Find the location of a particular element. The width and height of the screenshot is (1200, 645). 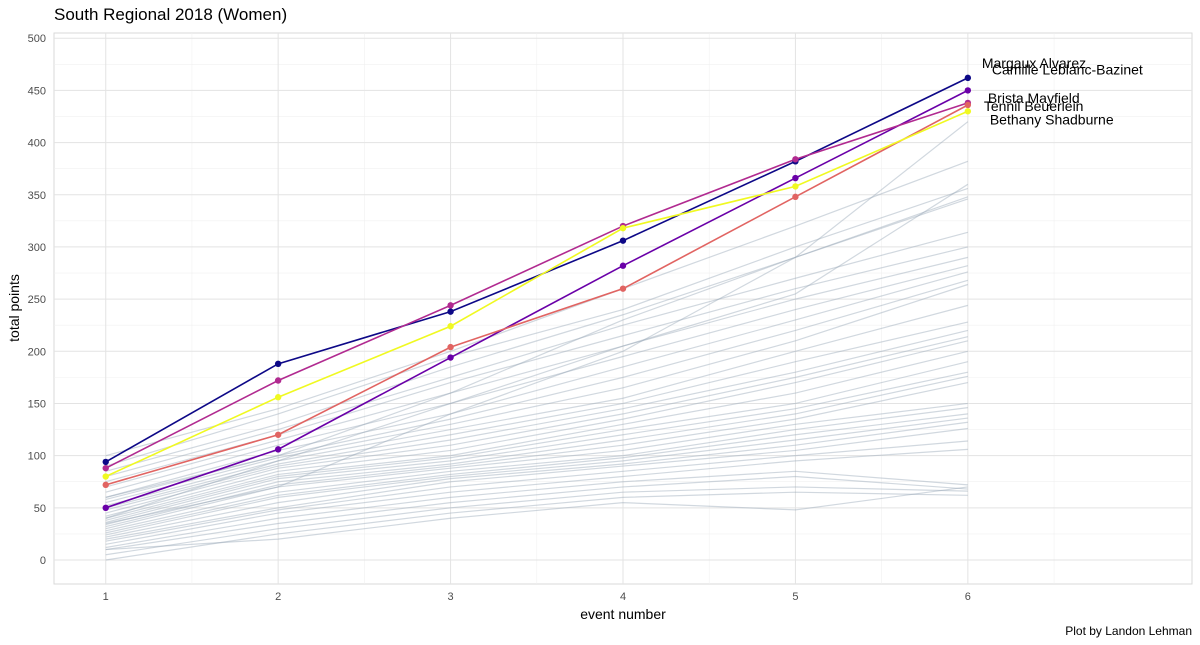

x-axis-label: event number is located at coordinates (623, 614).